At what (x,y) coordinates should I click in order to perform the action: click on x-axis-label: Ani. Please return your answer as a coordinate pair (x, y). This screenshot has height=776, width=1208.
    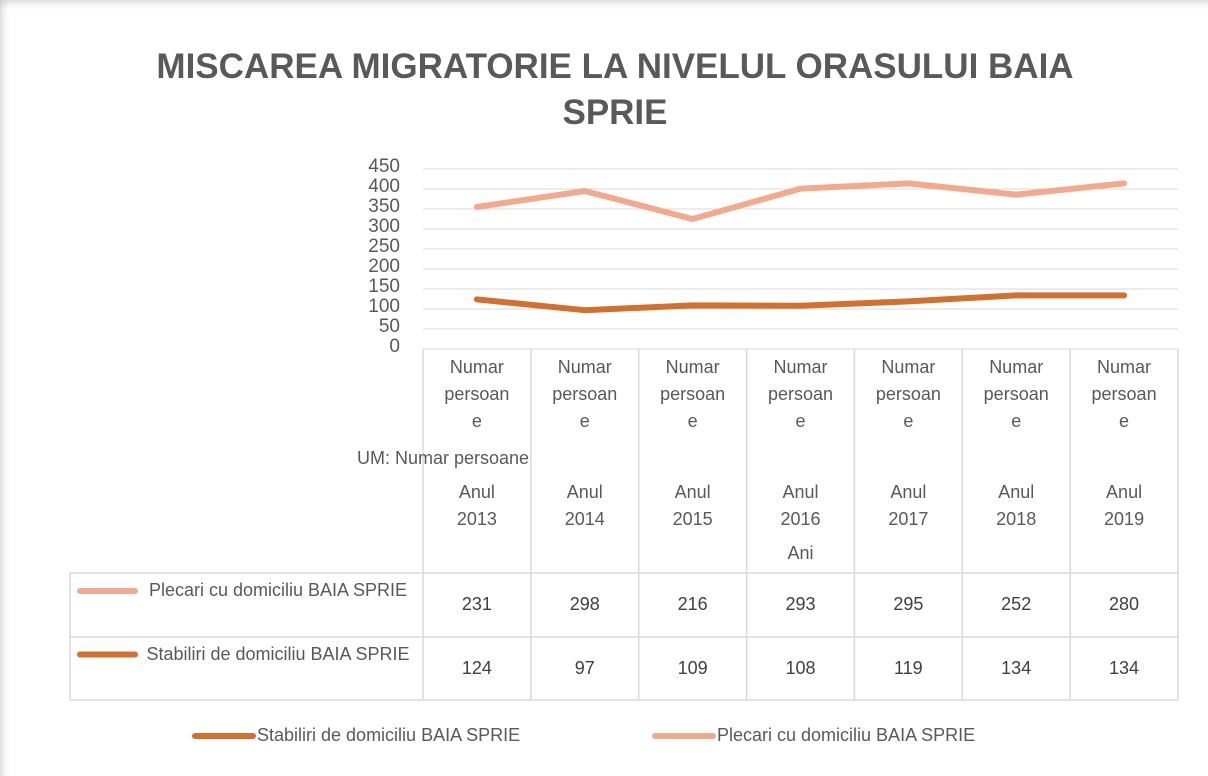
    Looking at the image, I should click on (800, 553).